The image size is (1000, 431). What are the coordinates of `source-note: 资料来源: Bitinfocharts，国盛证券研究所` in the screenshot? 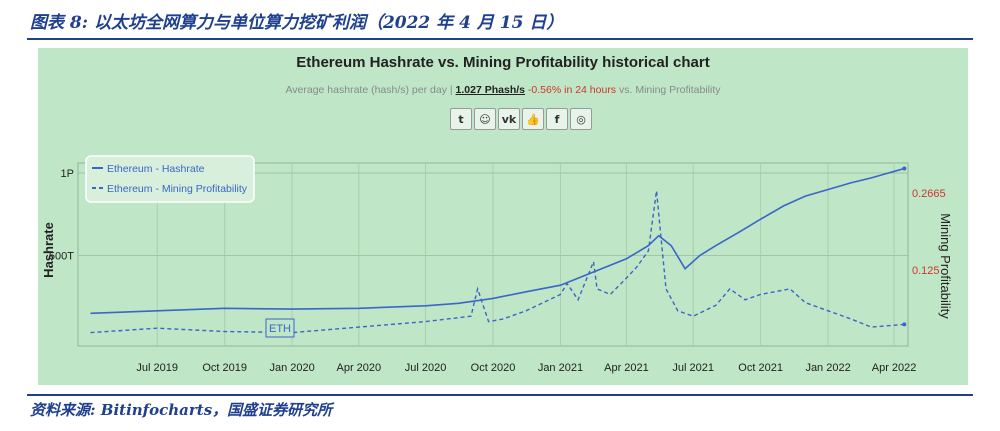 It's located at (181, 410).